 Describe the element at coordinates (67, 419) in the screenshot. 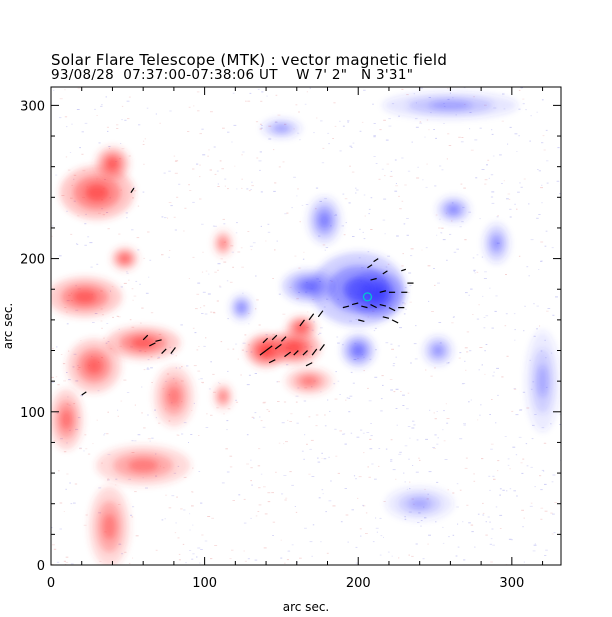

I see `positive-region-left-plage-chain` at that location.